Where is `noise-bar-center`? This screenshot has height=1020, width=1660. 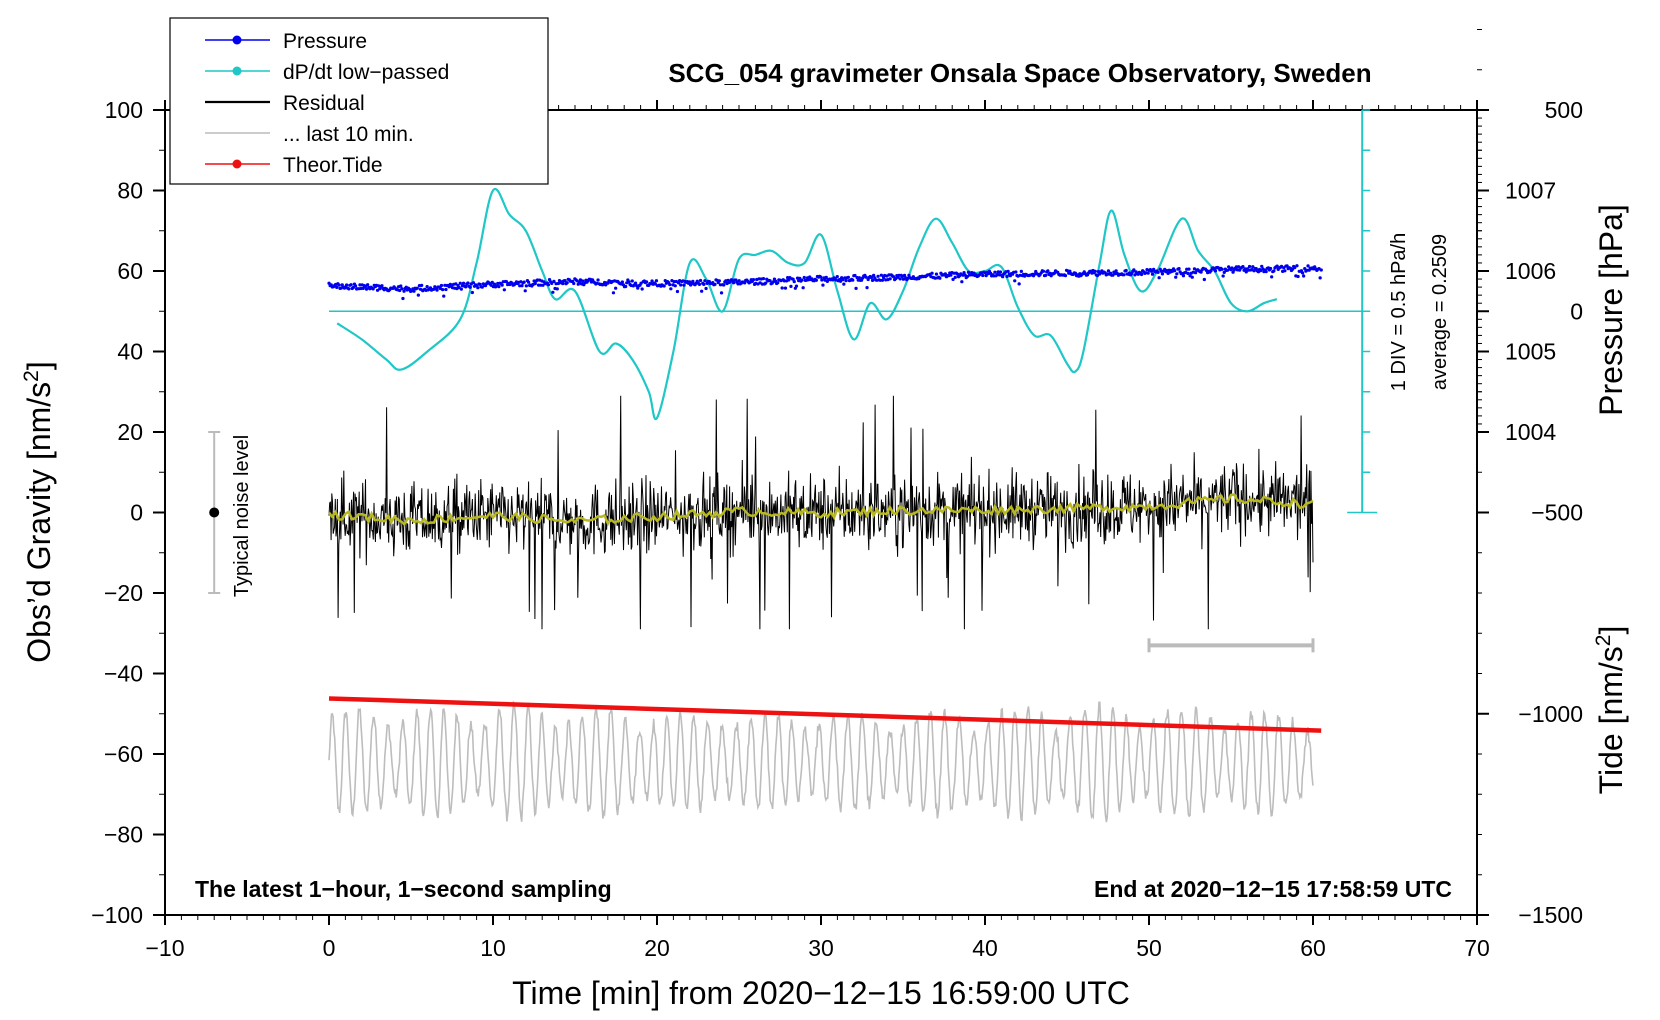 noise-bar-center is located at coordinates (214, 512).